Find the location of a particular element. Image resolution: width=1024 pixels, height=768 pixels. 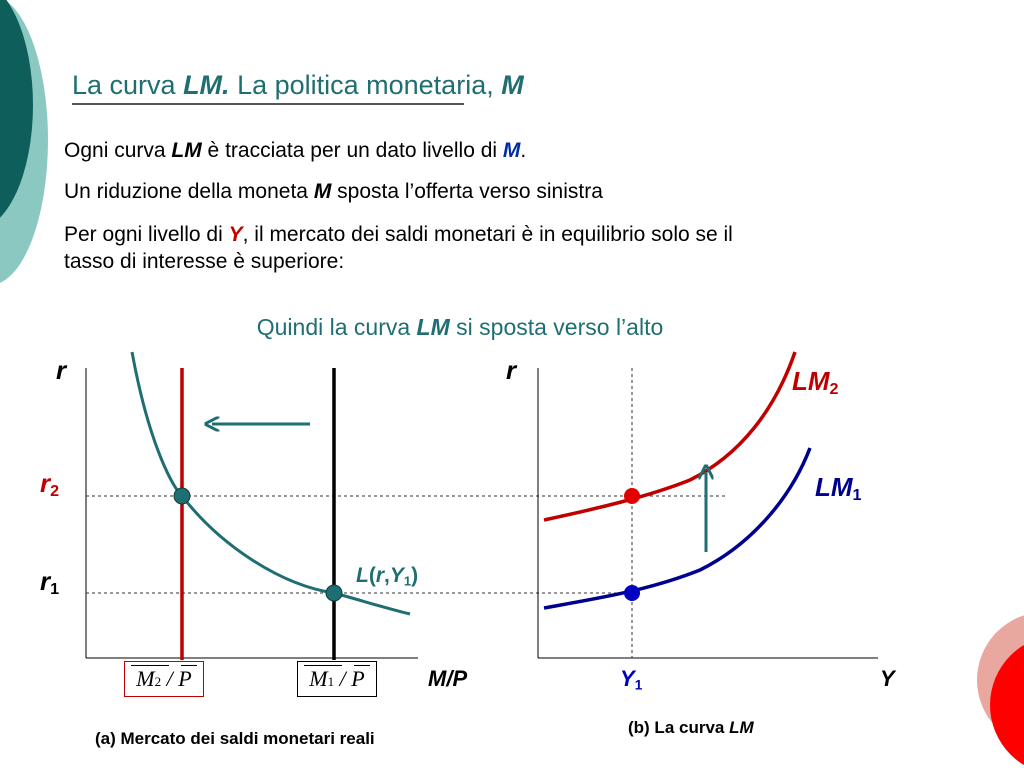

panel-a-y-axis-label: r is located at coordinates (61, 370).